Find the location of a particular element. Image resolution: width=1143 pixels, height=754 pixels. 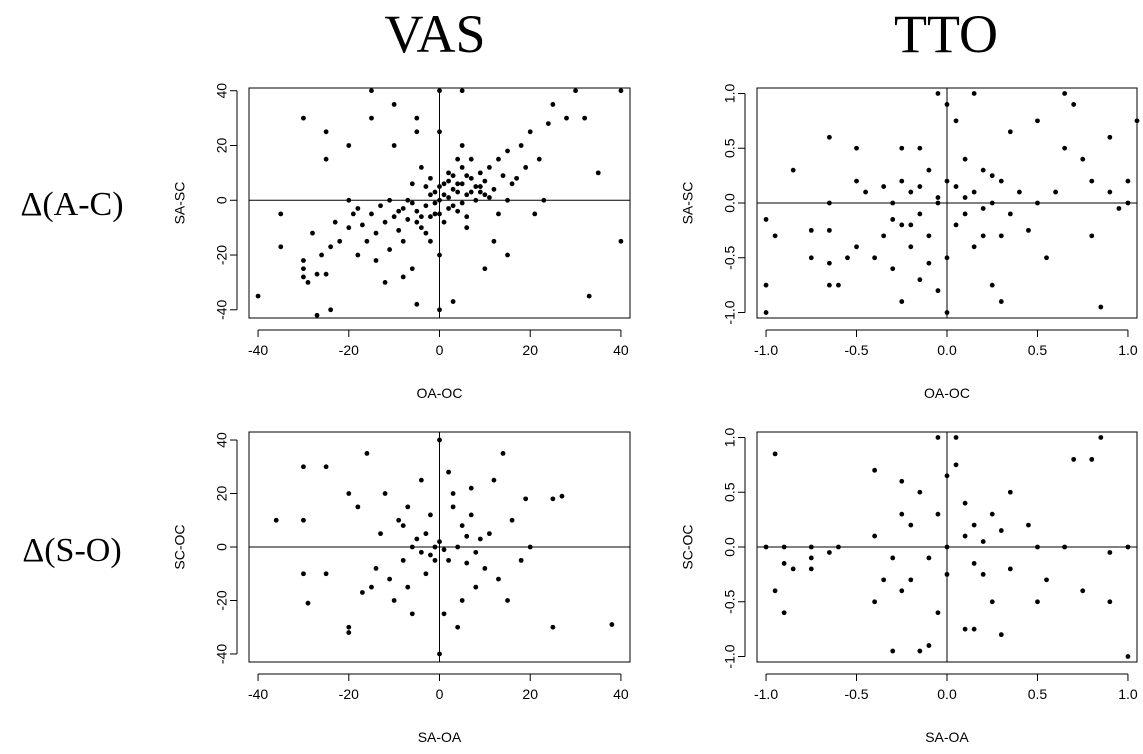

y-tick-label: 0.5 is located at coordinates (730, 148).